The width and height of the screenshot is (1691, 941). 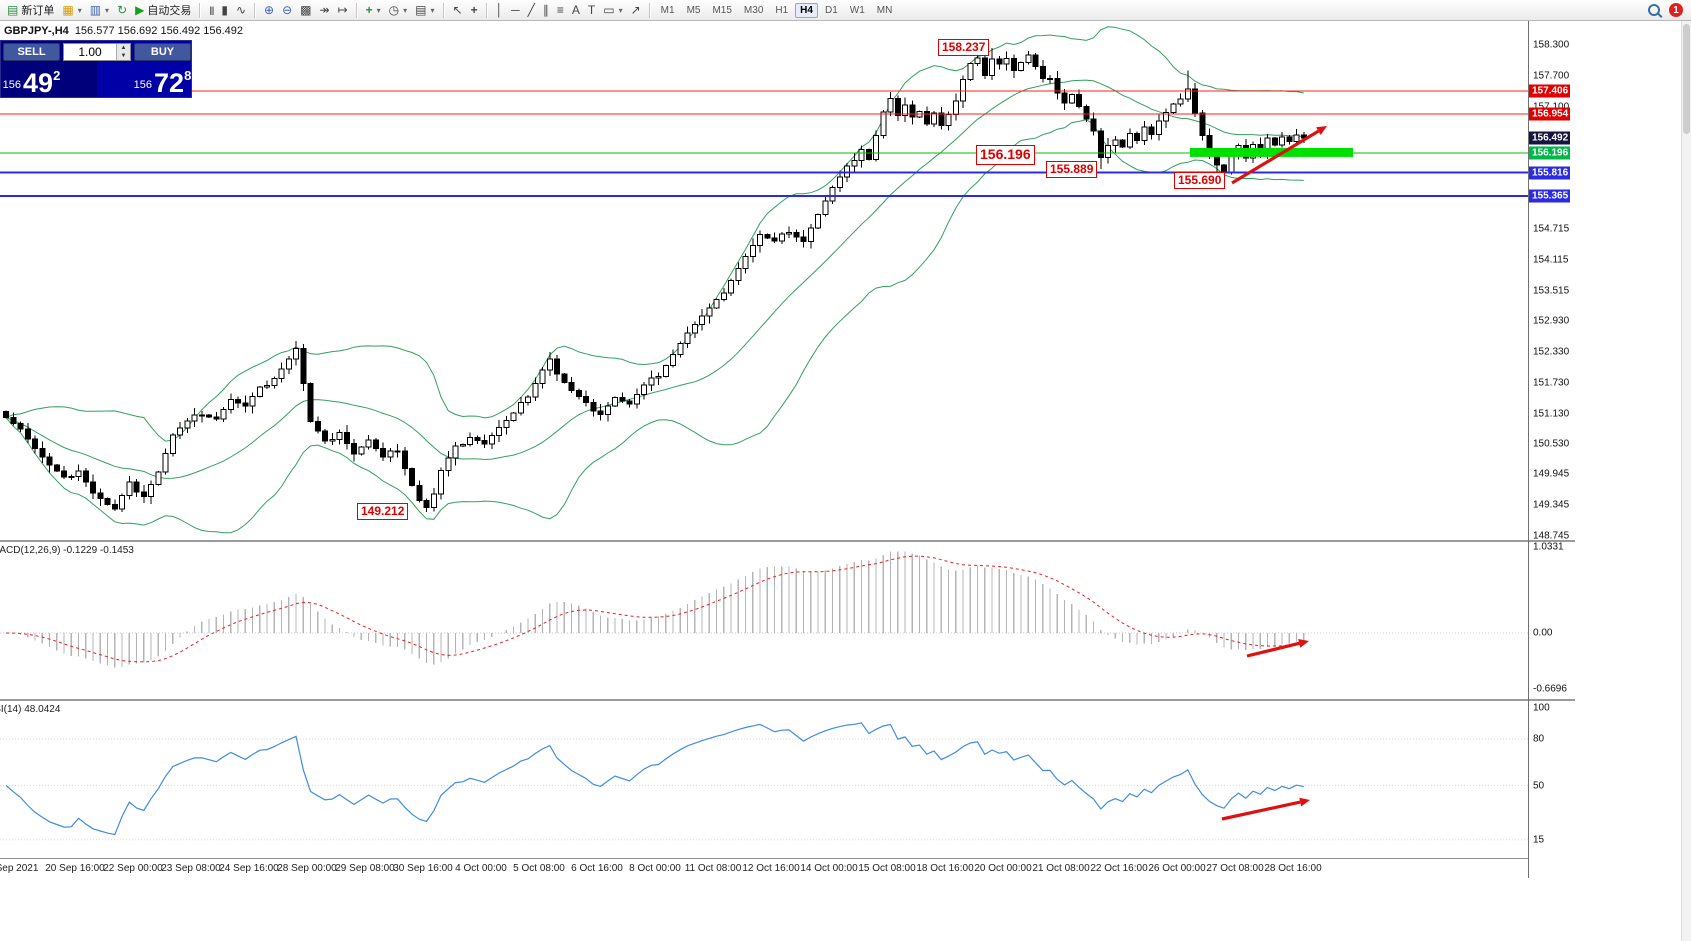 What do you see at coordinates (1686, 79) in the screenshot?
I see `scrollbar-thumb` at bounding box center [1686, 79].